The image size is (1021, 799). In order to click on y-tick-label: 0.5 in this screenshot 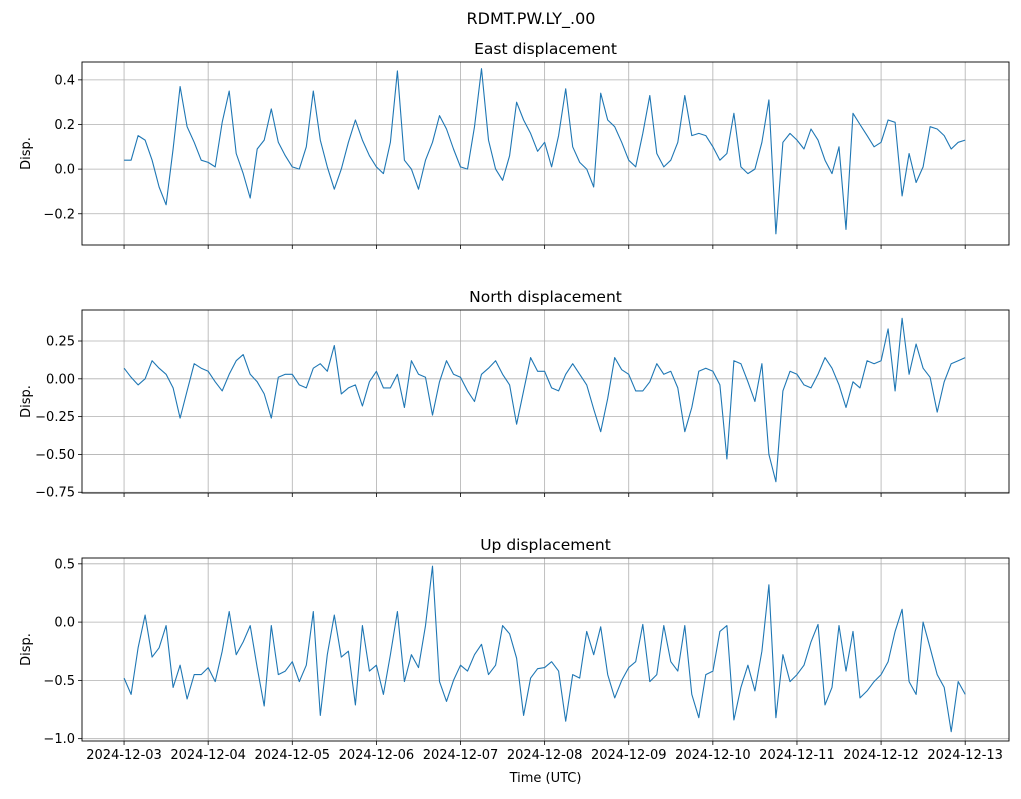, I will do `click(64, 564)`.